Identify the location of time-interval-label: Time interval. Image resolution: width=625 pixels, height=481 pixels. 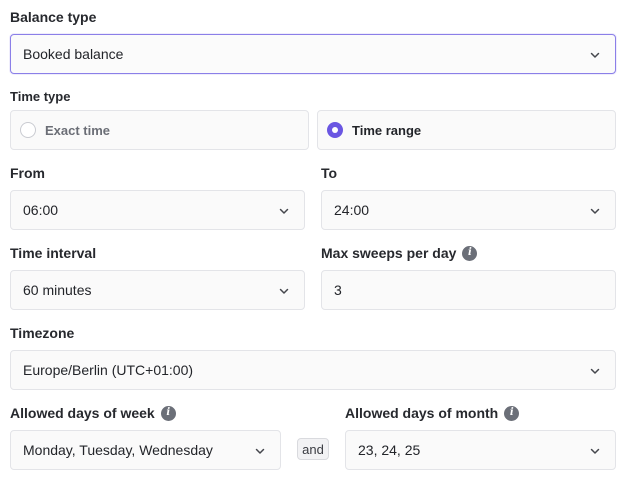
(53, 253).